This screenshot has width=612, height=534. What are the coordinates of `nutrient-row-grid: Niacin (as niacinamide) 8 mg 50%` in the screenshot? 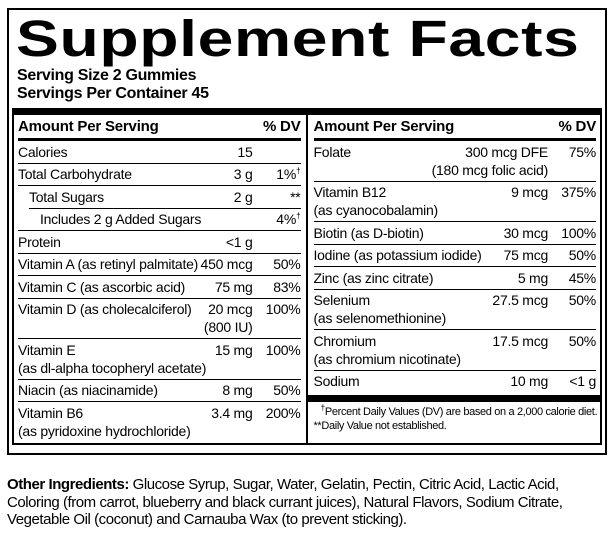 It's located at (159, 391).